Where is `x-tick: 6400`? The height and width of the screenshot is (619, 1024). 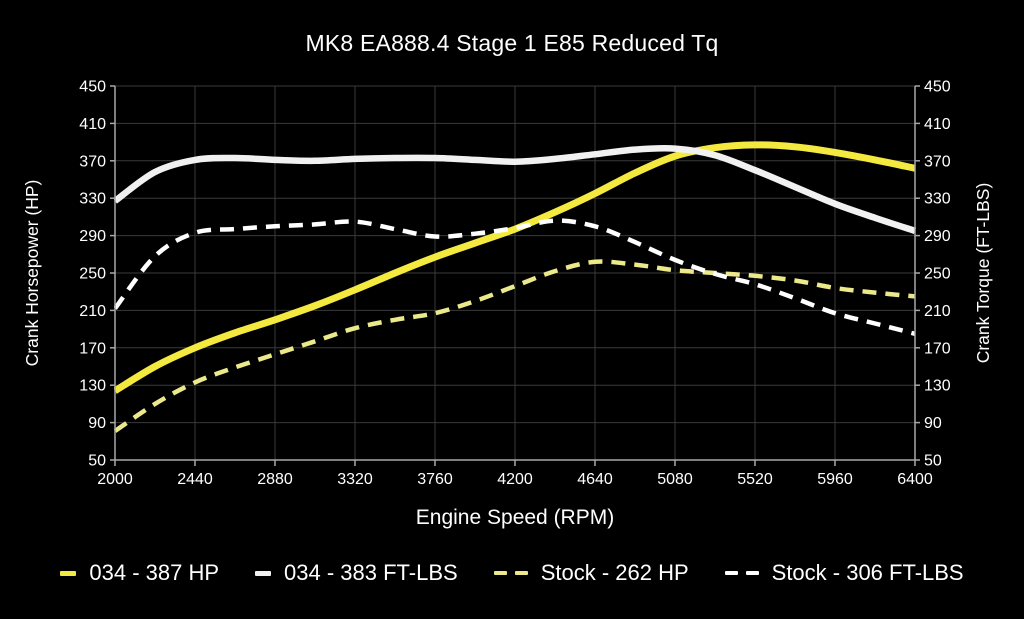
x-tick: 6400 is located at coordinates (915, 479).